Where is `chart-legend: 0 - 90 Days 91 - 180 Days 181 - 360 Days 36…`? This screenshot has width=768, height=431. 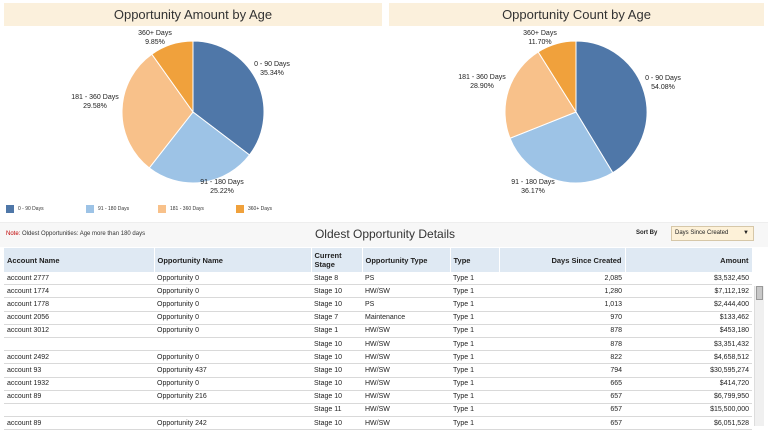
chart-legend: 0 - 90 Days 91 - 180 Days 181 - 360 Days 36… is located at coordinates (166, 210).